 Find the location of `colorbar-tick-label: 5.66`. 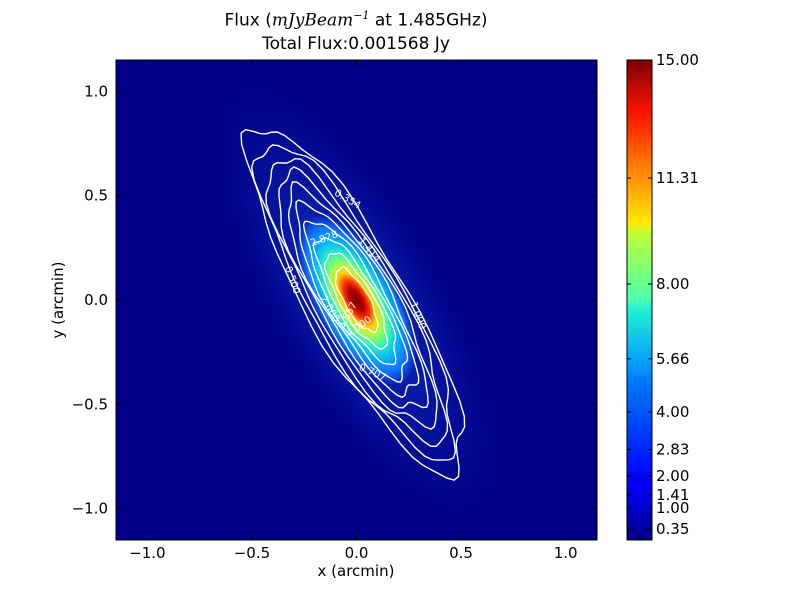

colorbar-tick-label: 5.66 is located at coordinates (672, 359).